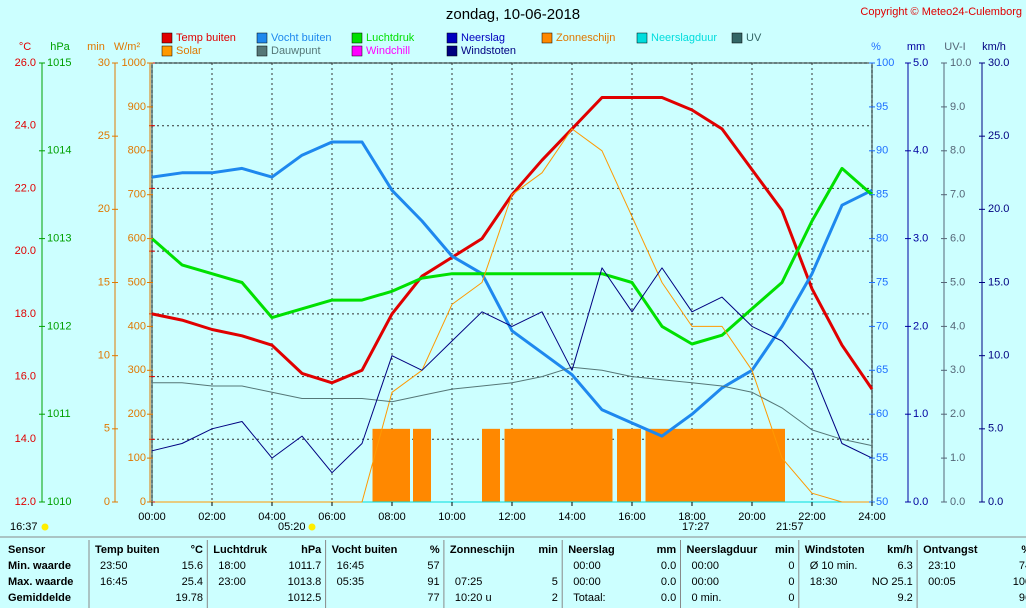  What do you see at coordinates (876, 47) in the screenshot?
I see `axis-unit: %` at bounding box center [876, 47].